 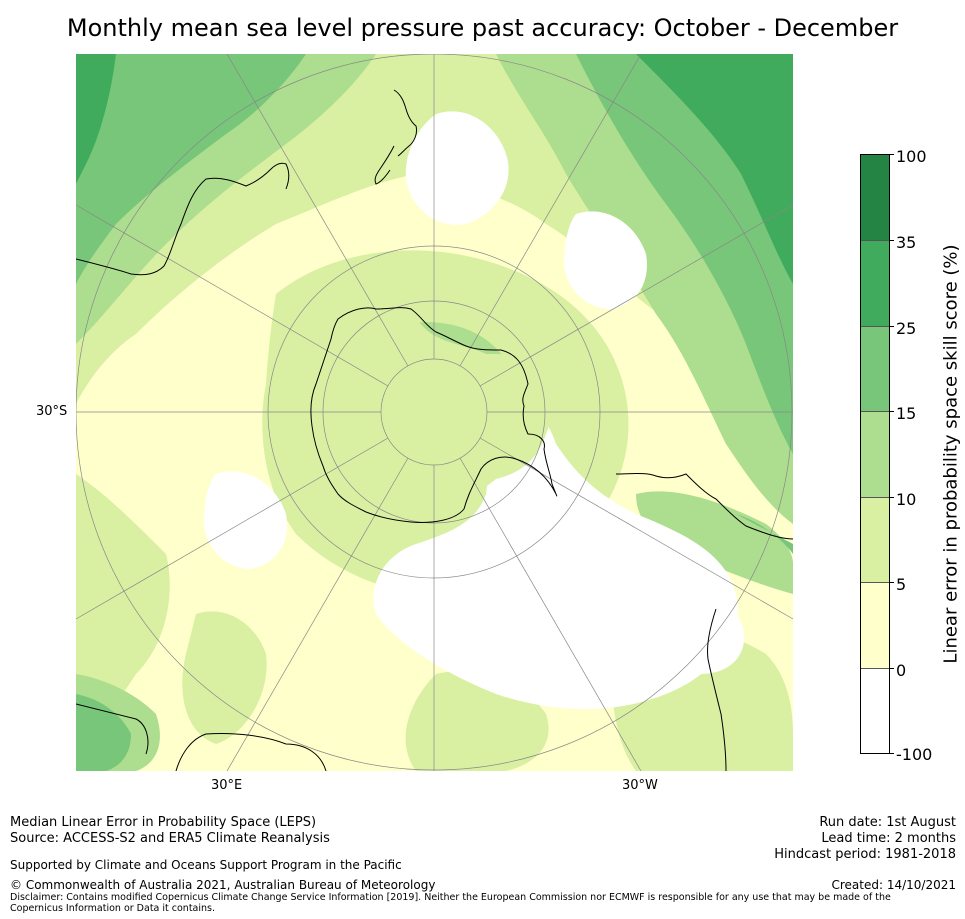 What do you see at coordinates (887, 822) in the screenshot?
I see `footer-run-date: Run date: 1st August` at bounding box center [887, 822].